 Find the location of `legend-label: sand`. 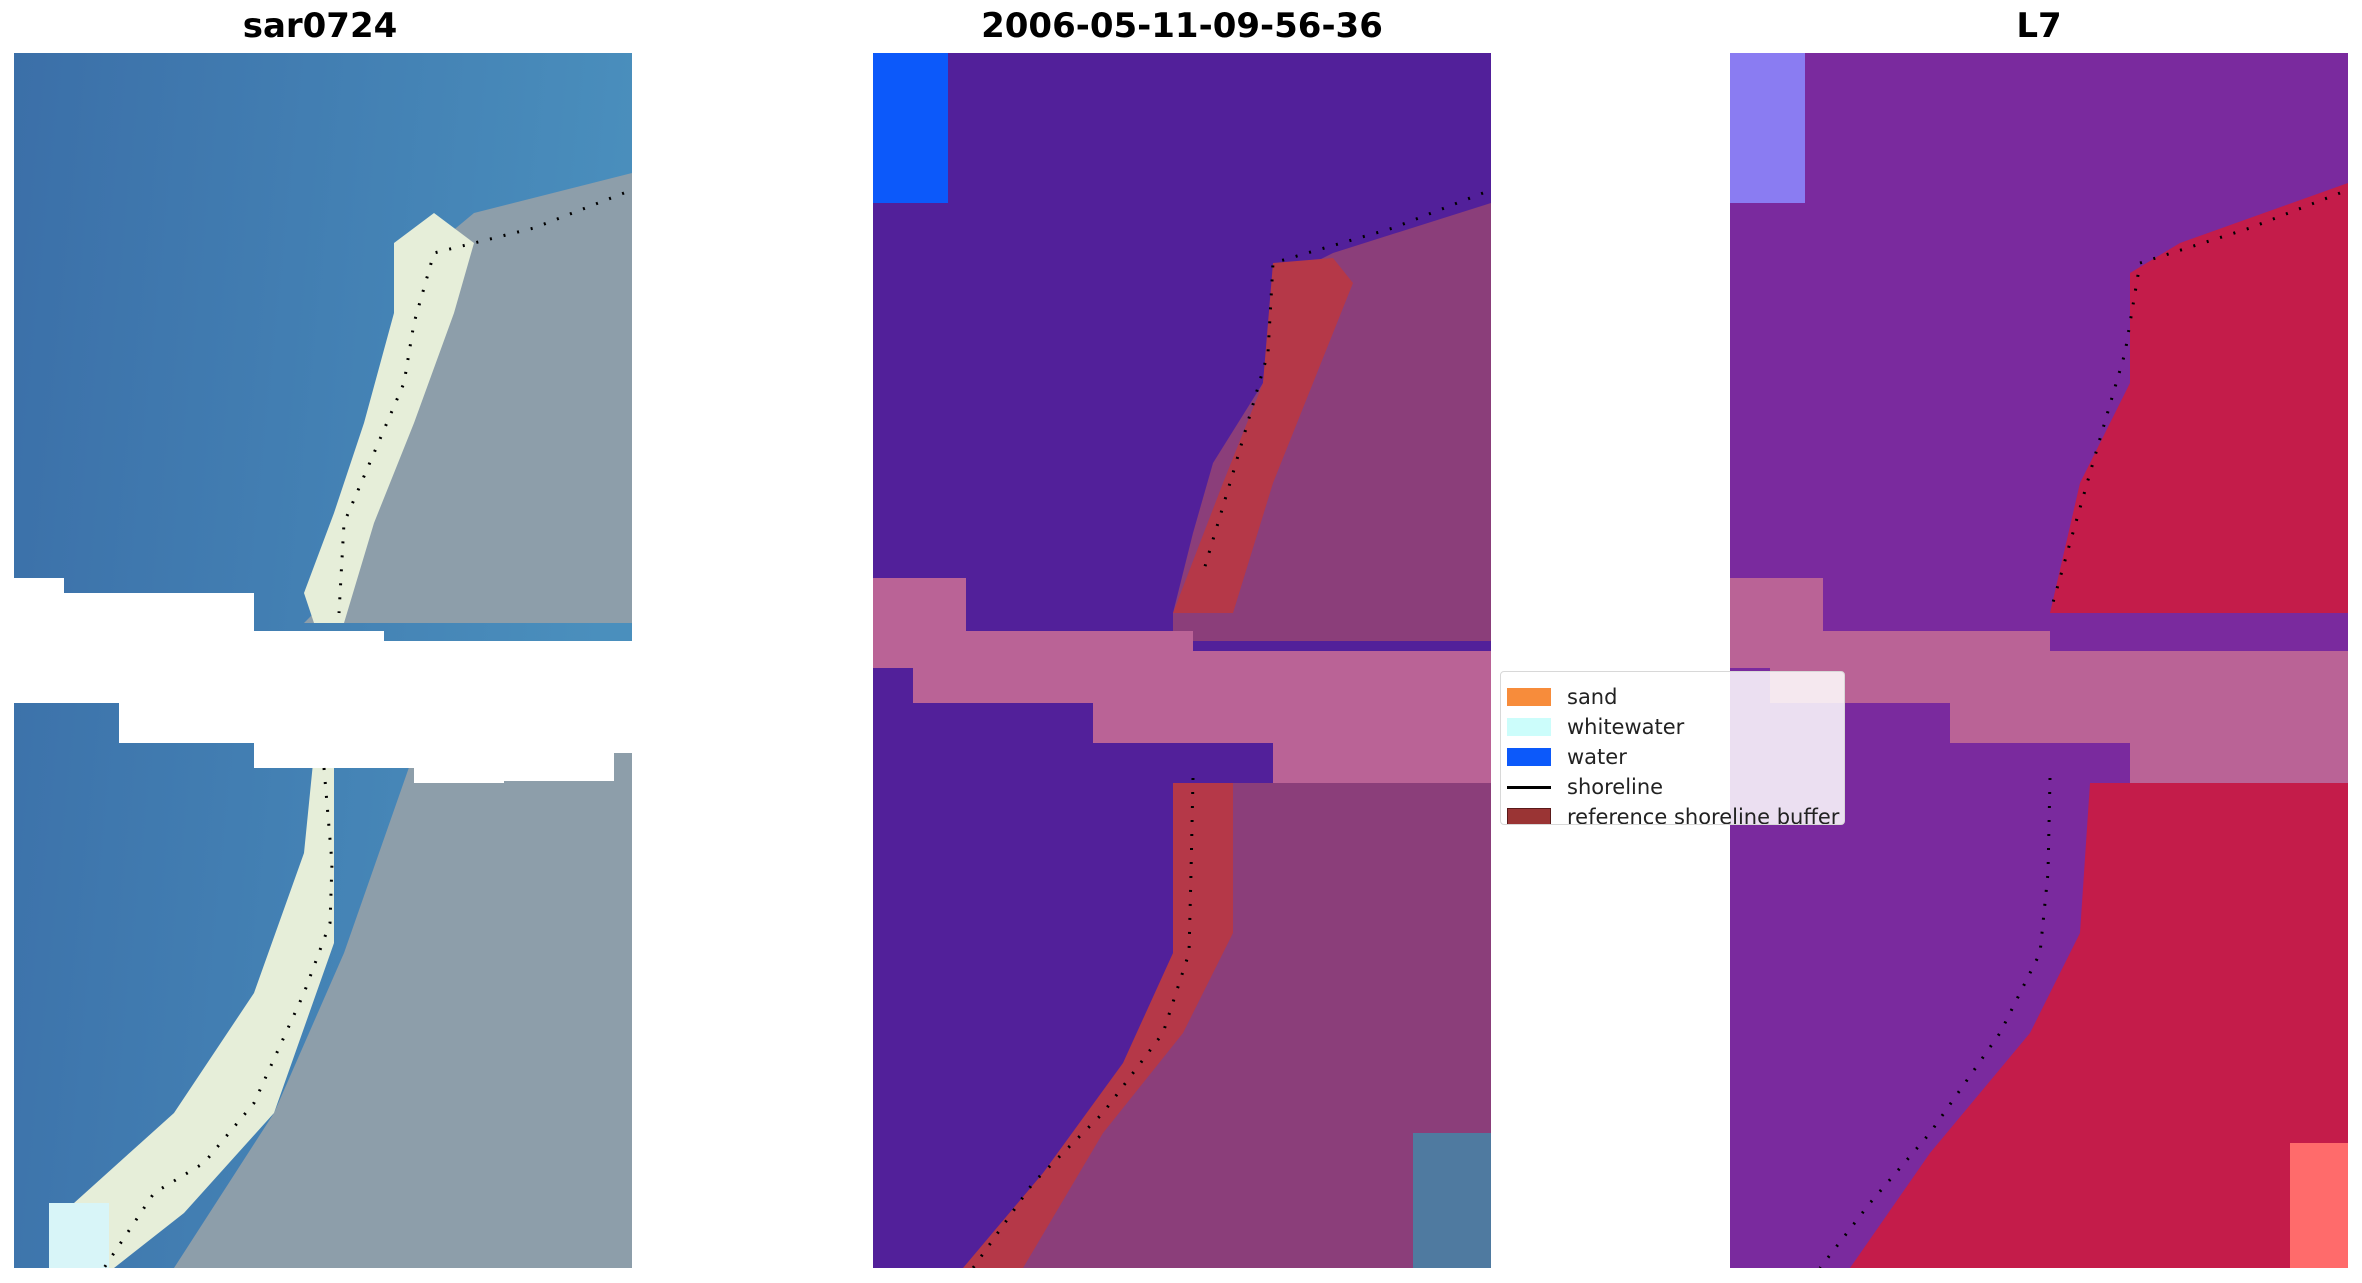

legend-label: sand is located at coordinates (1592, 697).